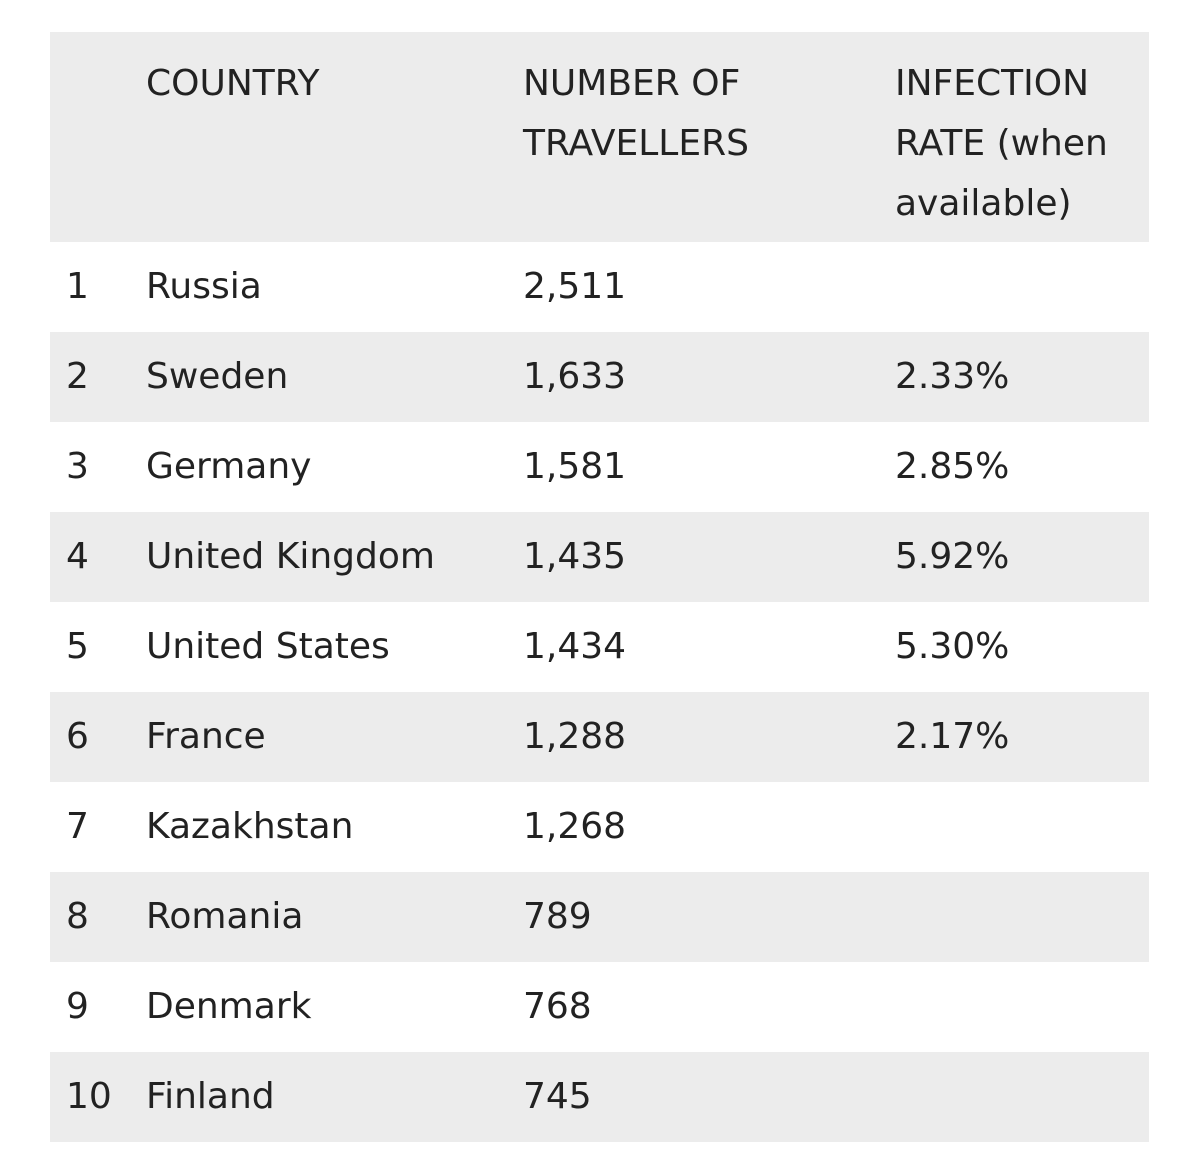  What do you see at coordinates (952, 646) in the screenshot?
I see `row-infection-rate: 5.30%` at bounding box center [952, 646].